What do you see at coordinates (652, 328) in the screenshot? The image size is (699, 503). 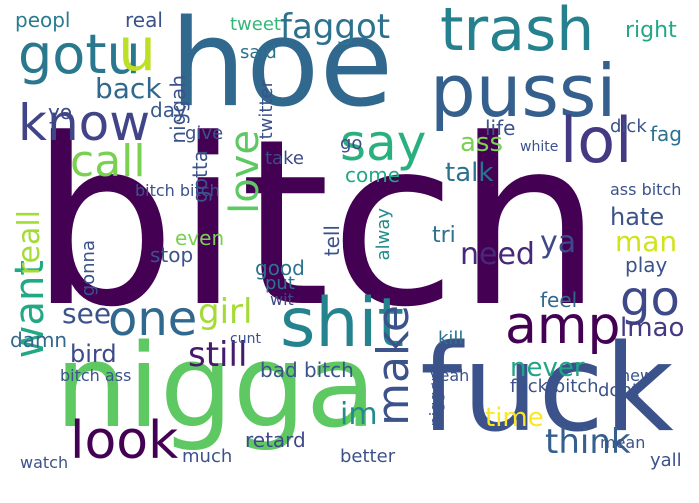 I see `word-cloud-word: lmao` at bounding box center [652, 328].